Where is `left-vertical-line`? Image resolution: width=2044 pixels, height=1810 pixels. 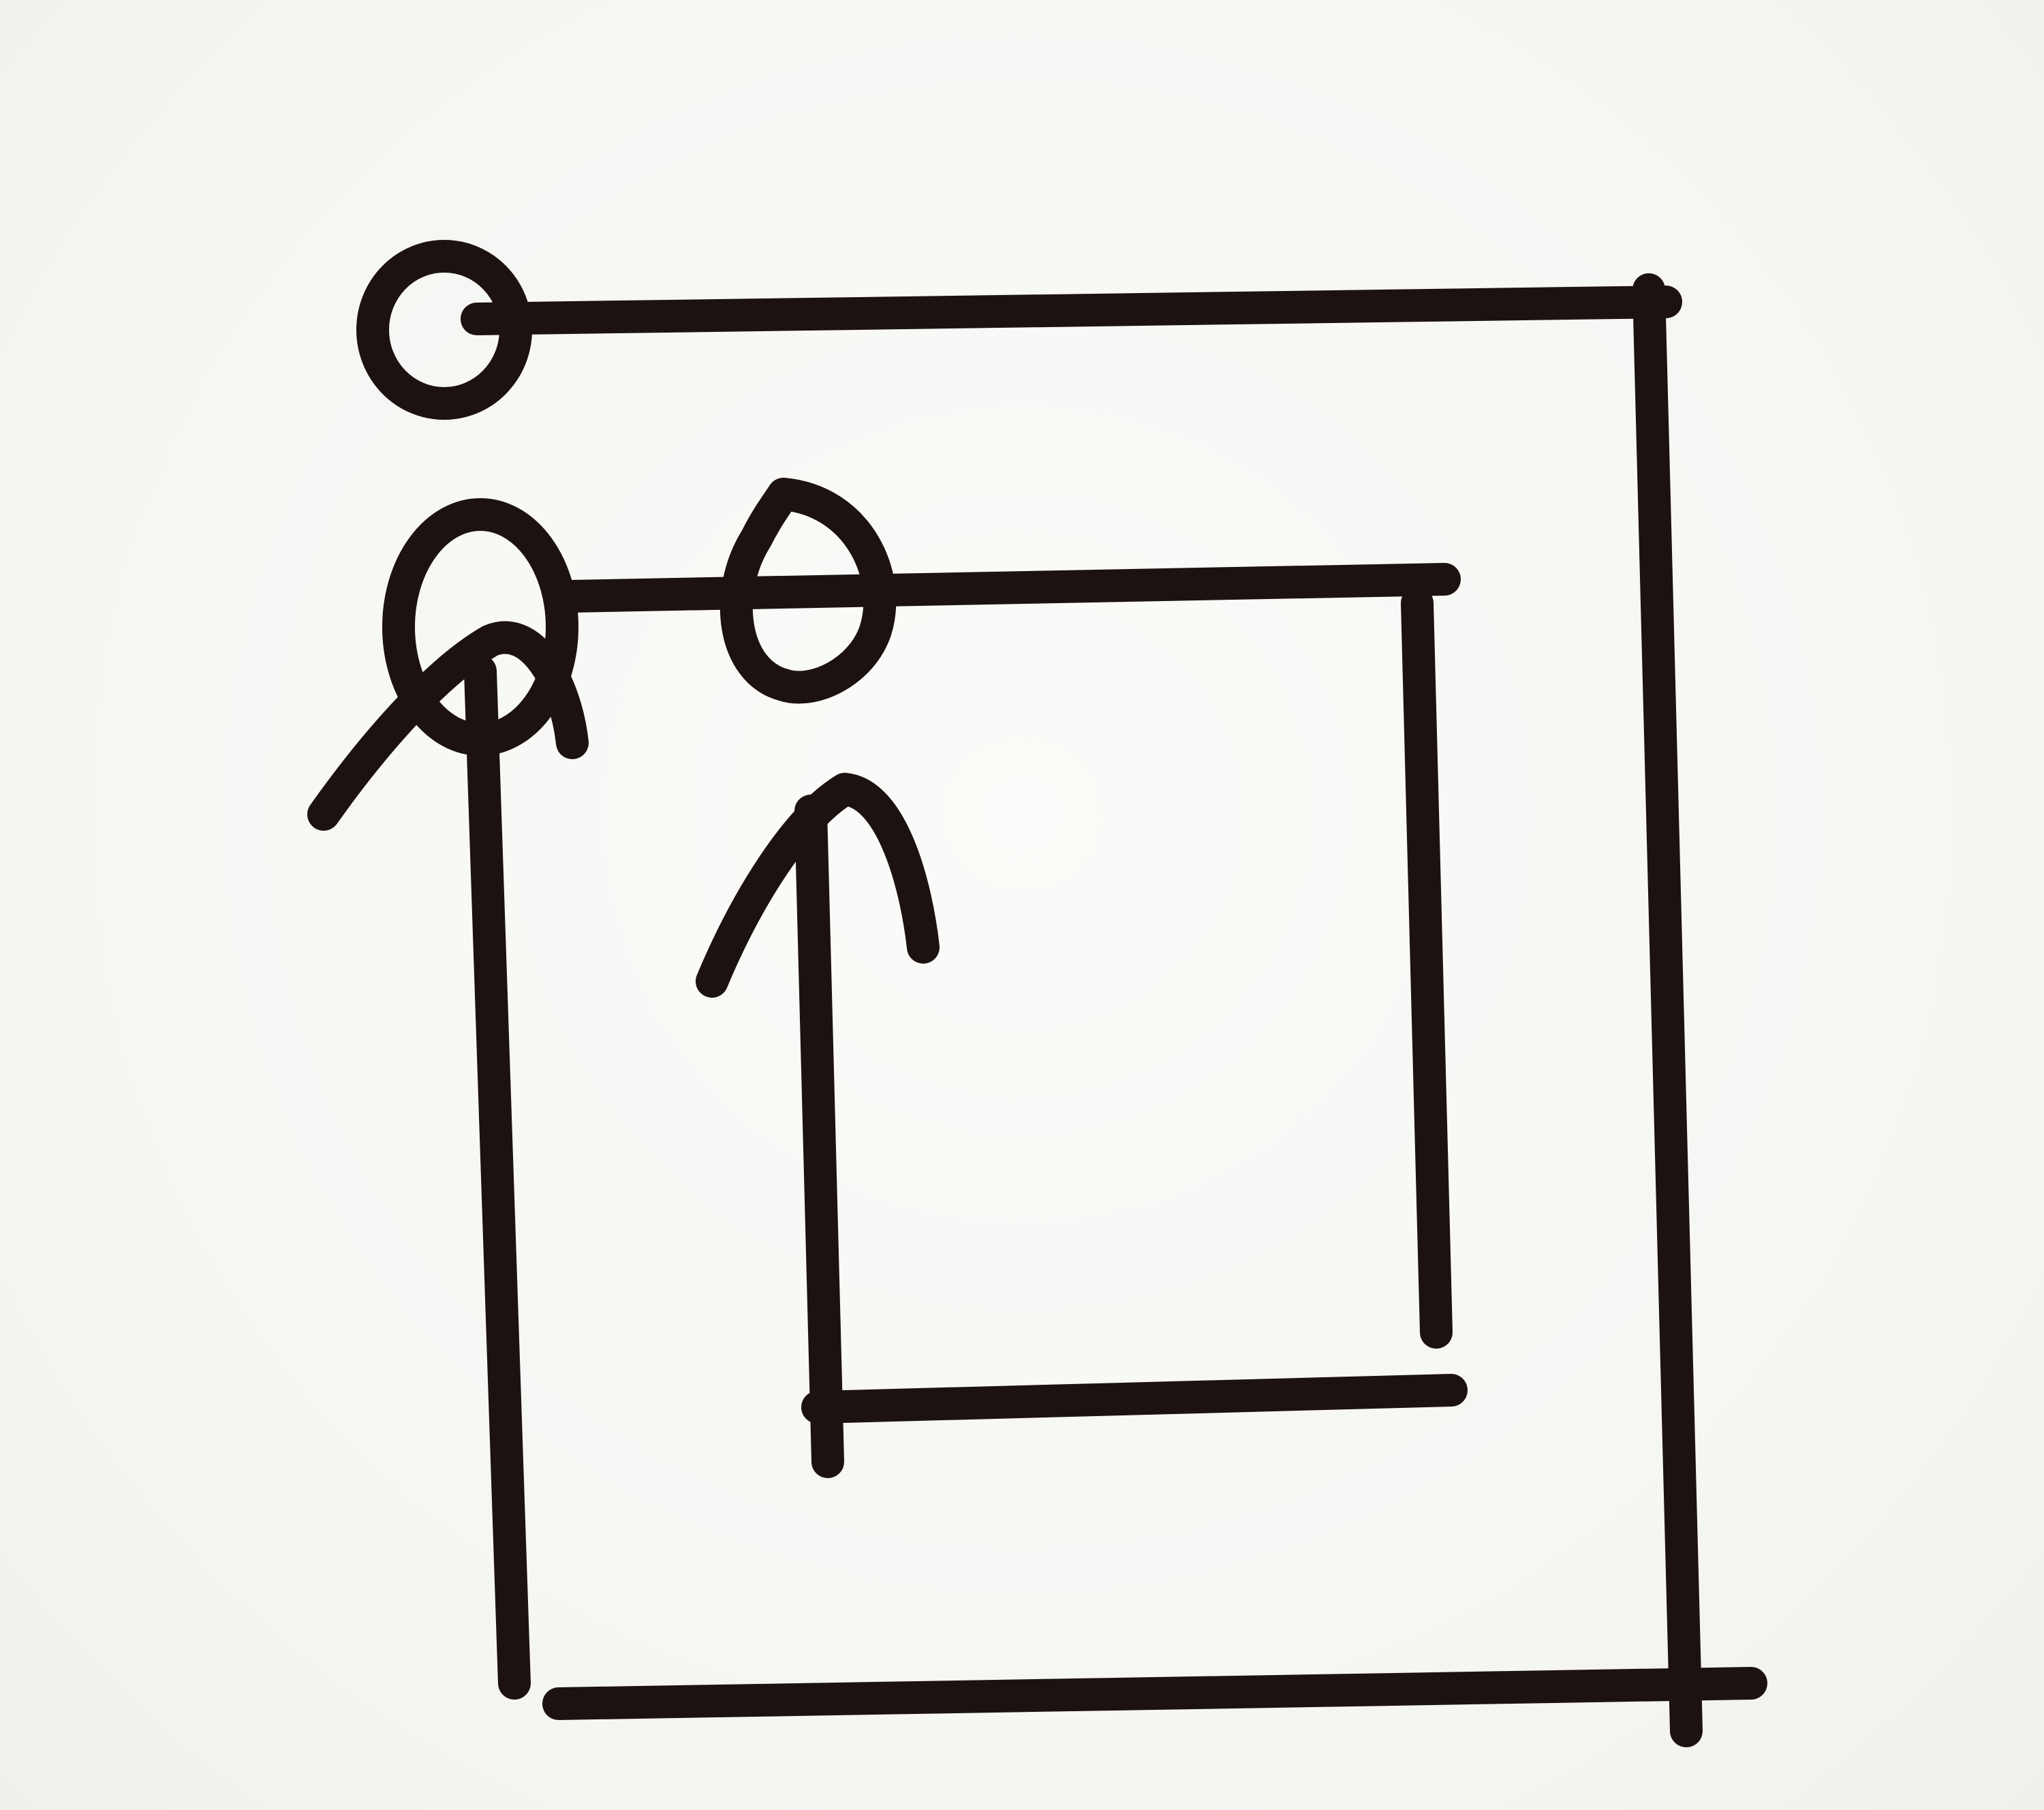 left-vertical-line is located at coordinates (497, 1177).